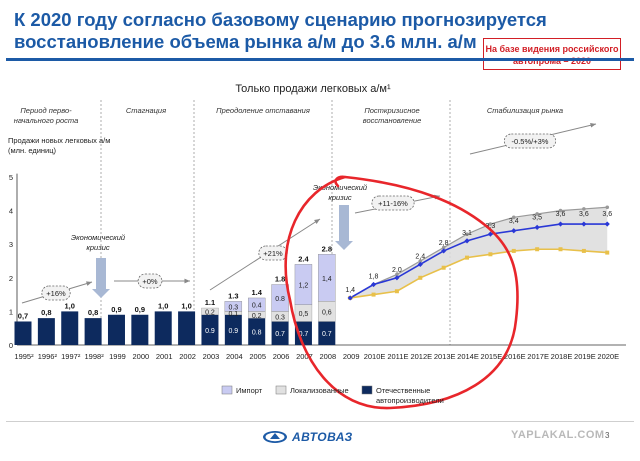 The width and height of the screenshot is (640, 461). What do you see at coordinates (117, 356) in the screenshot?
I see `x-tick-label: 1999` at bounding box center [117, 356].